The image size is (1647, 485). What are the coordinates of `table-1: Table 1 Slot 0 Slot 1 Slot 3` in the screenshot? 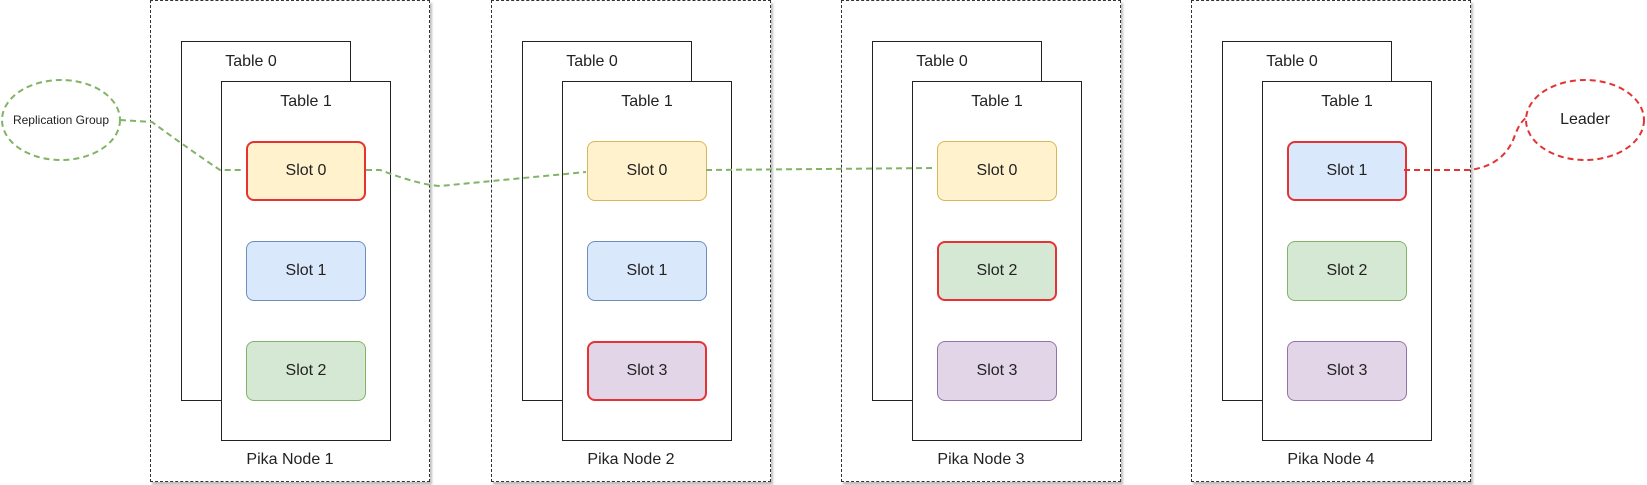 It's located at (647, 261).